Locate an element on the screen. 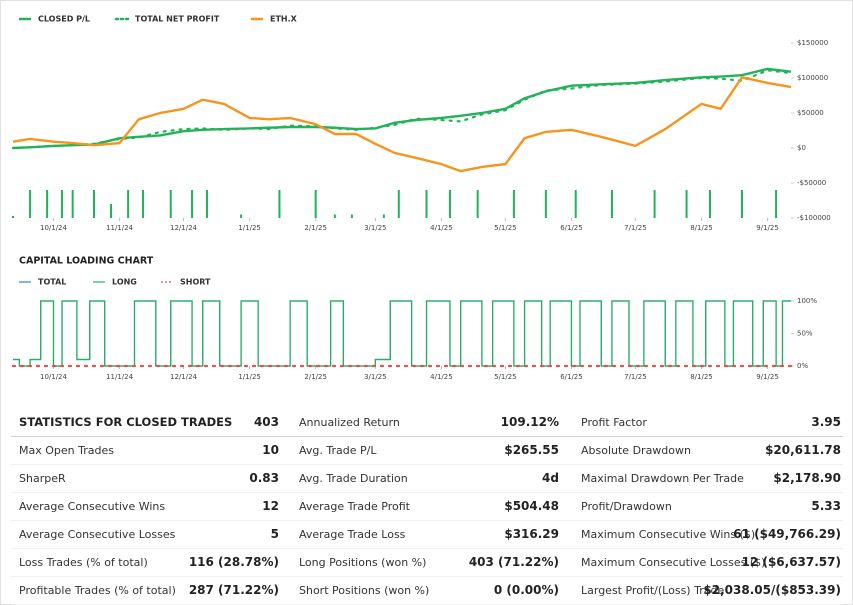 The image size is (853, 605). stat-label: Maximal Drawdown Per Trade is located at coordinates (662, 478).